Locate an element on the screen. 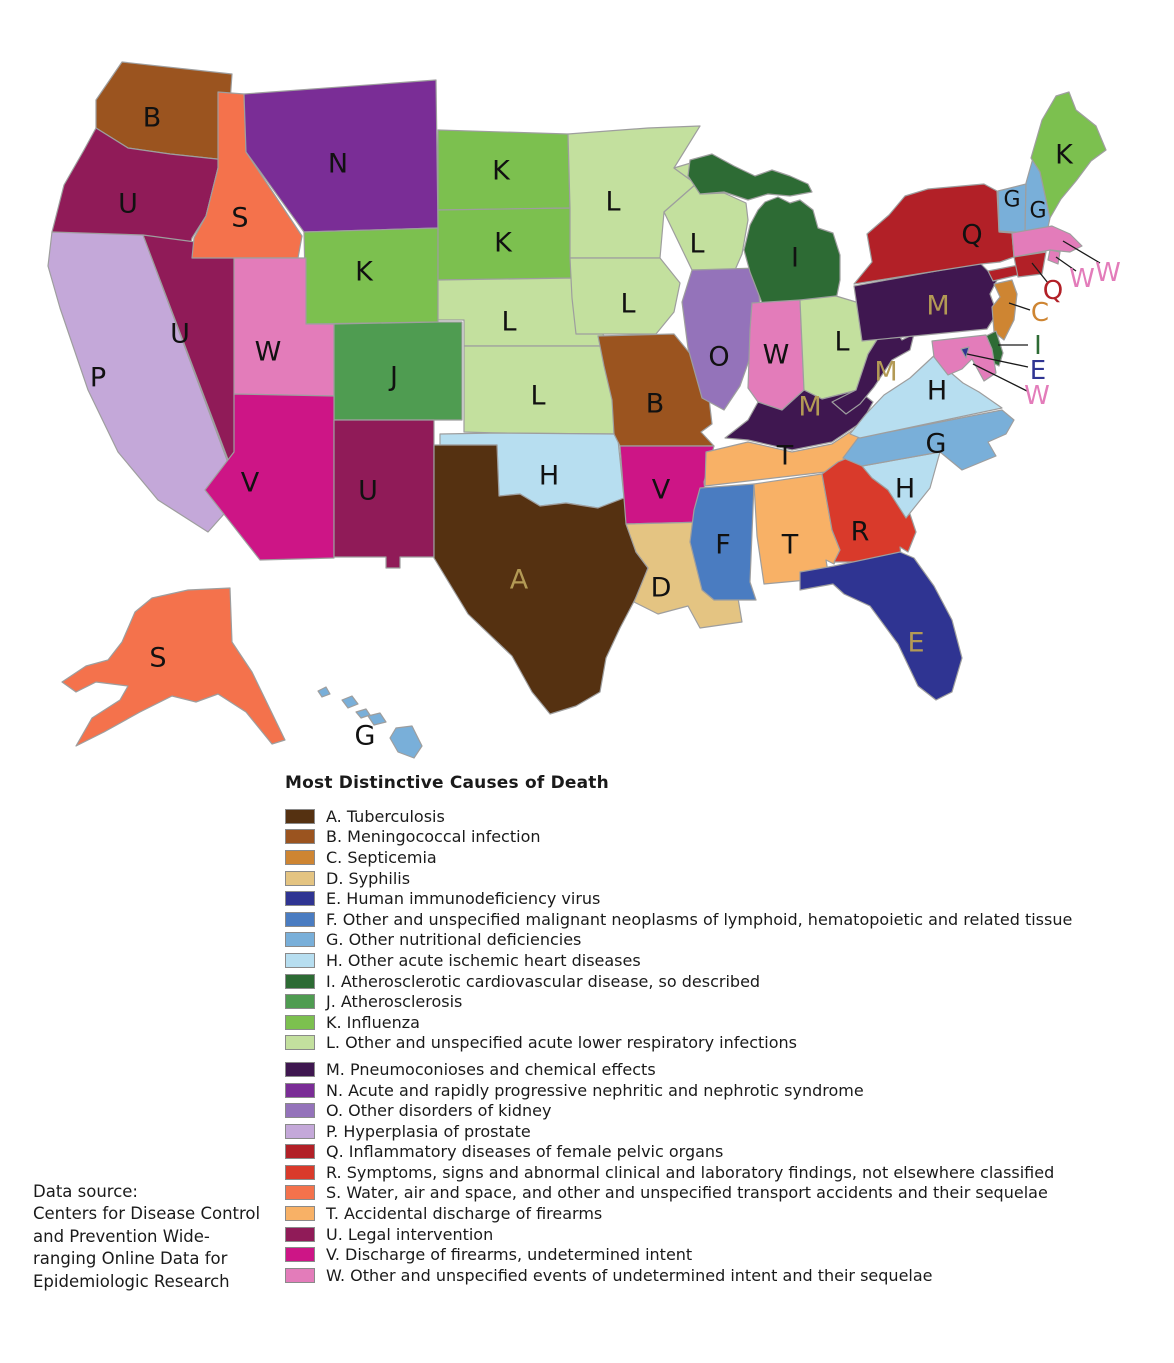 The image size is (1174, 1363). state-label-MN: L is located at coordinates (612, 202).